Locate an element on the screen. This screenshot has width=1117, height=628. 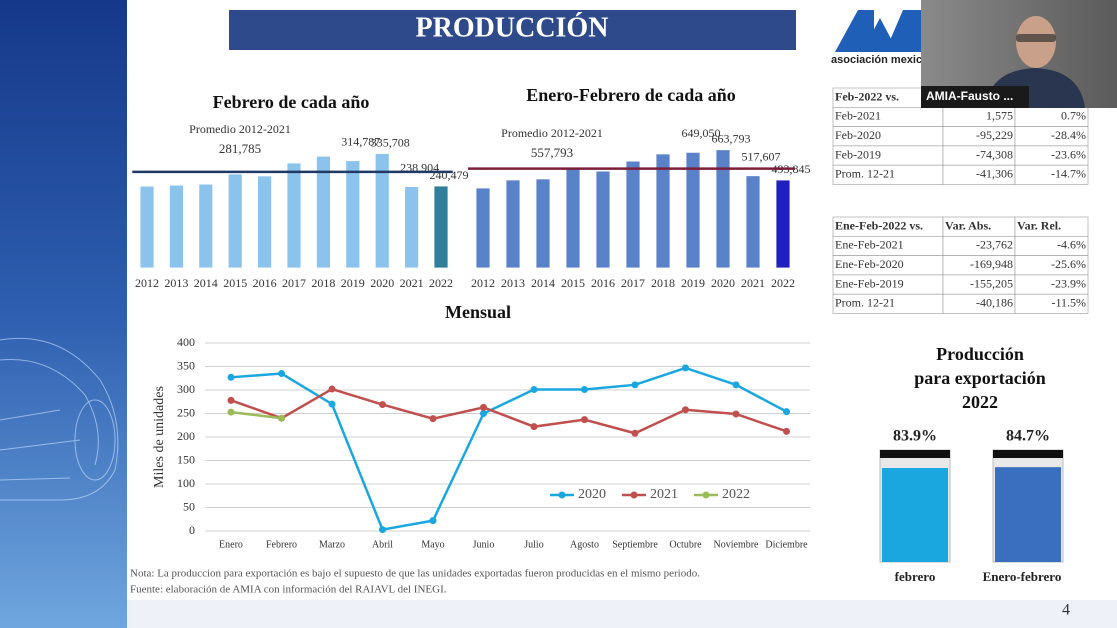
cap is located at coordinates (1028, 454).